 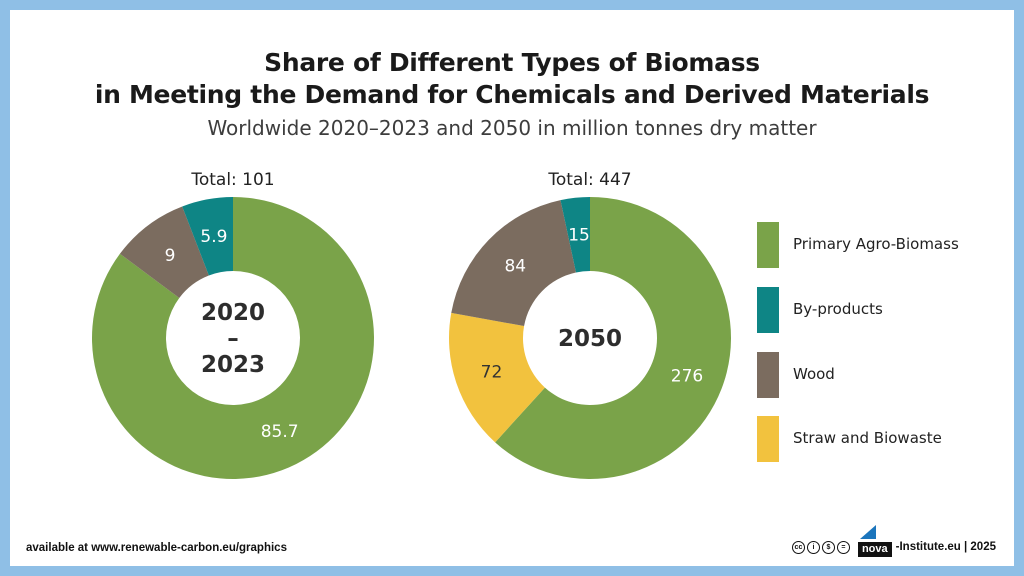 I want to click on slice-value-label: 15, so click(x=579, y=236).